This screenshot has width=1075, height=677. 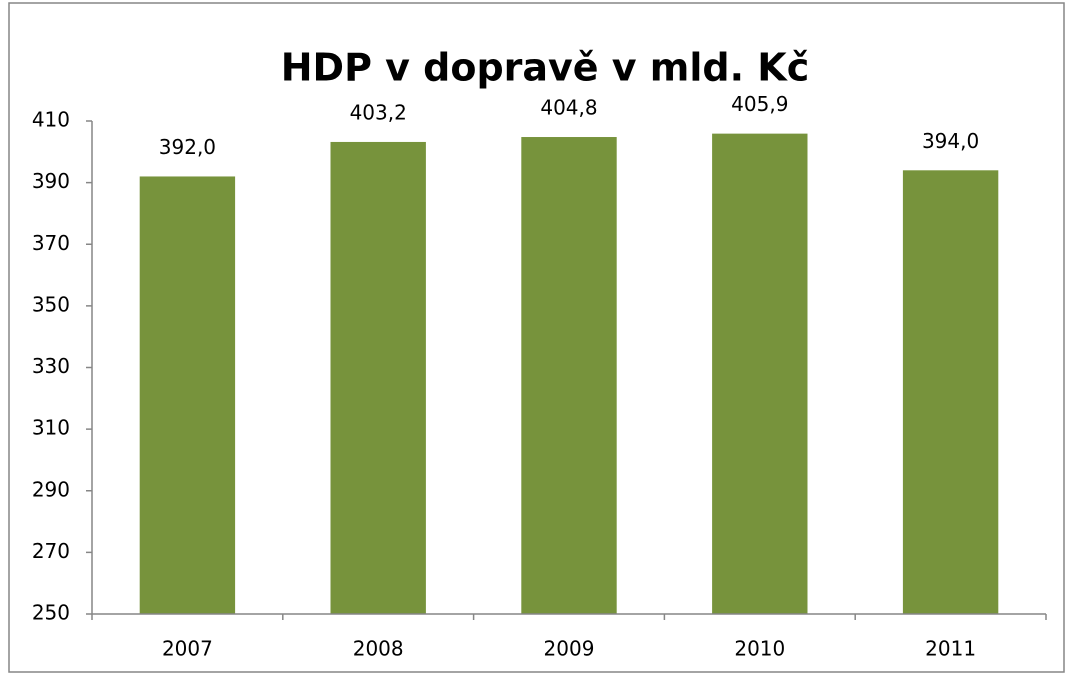 I want to click on chart-title: HDP v dopravě v mld. Kč, so click(x=545, y=68).